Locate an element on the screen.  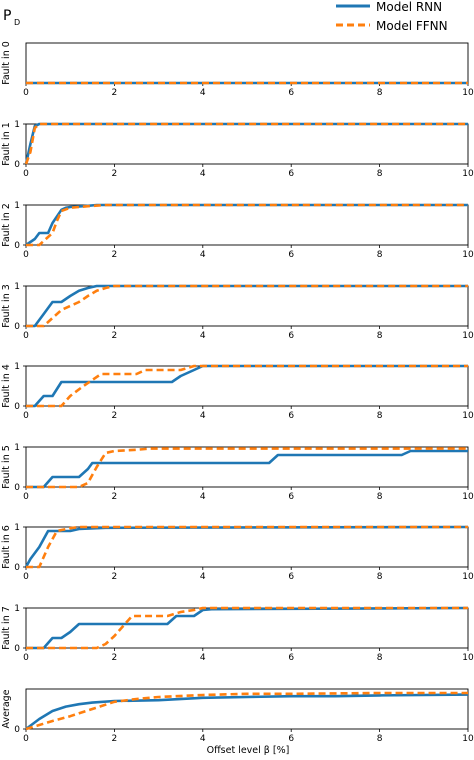
pd-label: P is located at coordinates (7, 16).